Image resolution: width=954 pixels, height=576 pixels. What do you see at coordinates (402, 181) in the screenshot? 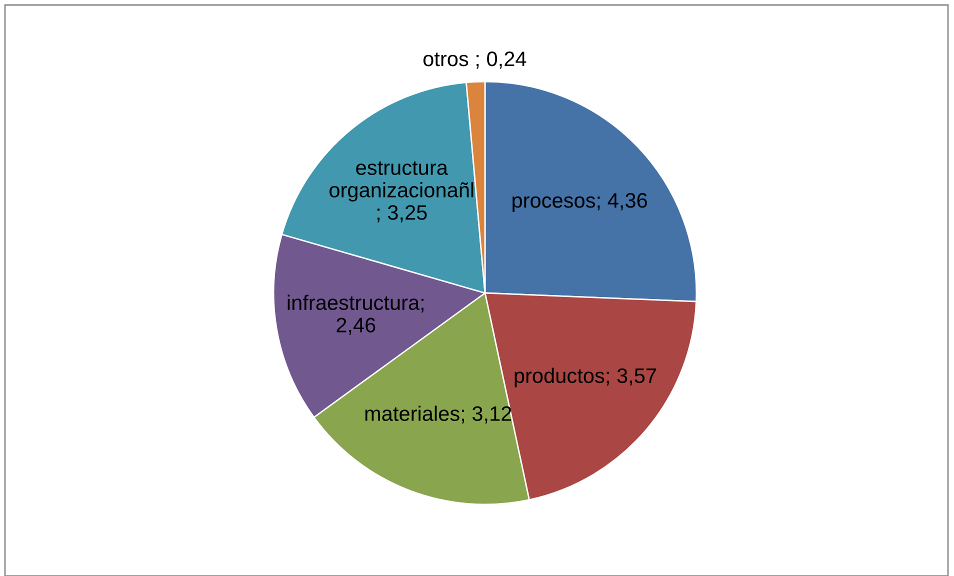
I see `slice-label: estructura organizacionañl` at bounding box center [402, 181].